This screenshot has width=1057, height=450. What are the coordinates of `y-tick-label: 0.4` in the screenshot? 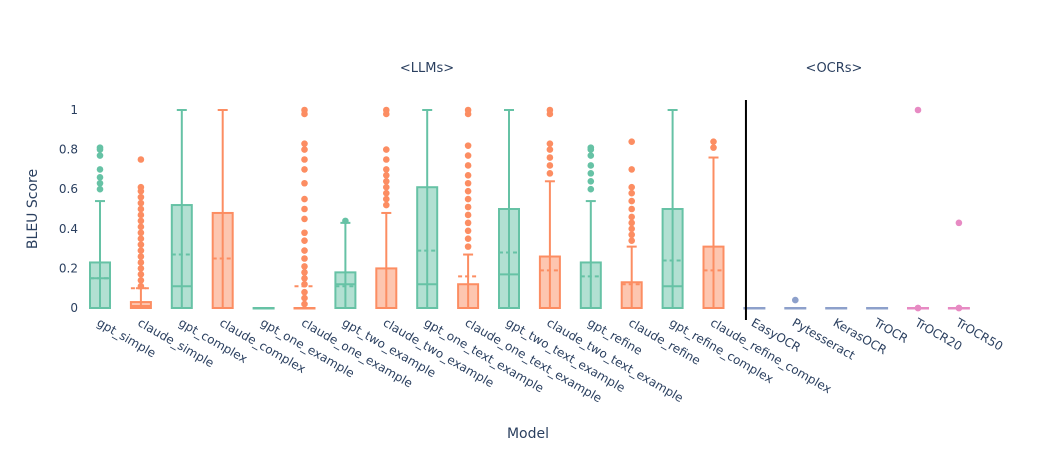 It's located at (68, 229).